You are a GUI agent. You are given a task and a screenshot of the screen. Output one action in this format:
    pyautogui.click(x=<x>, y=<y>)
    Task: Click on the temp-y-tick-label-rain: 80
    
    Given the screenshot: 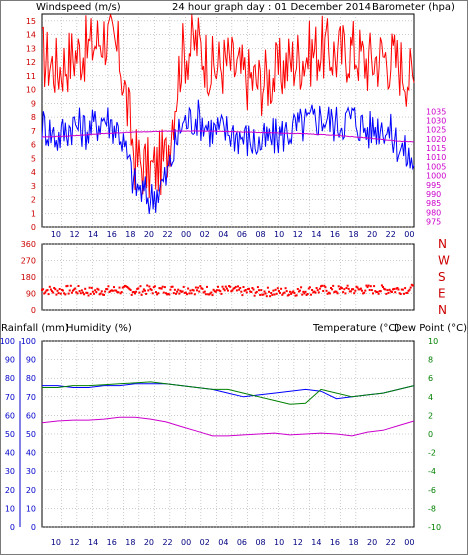 What is the action you would take?
    pyautogui.click(x=10, y=378)
    